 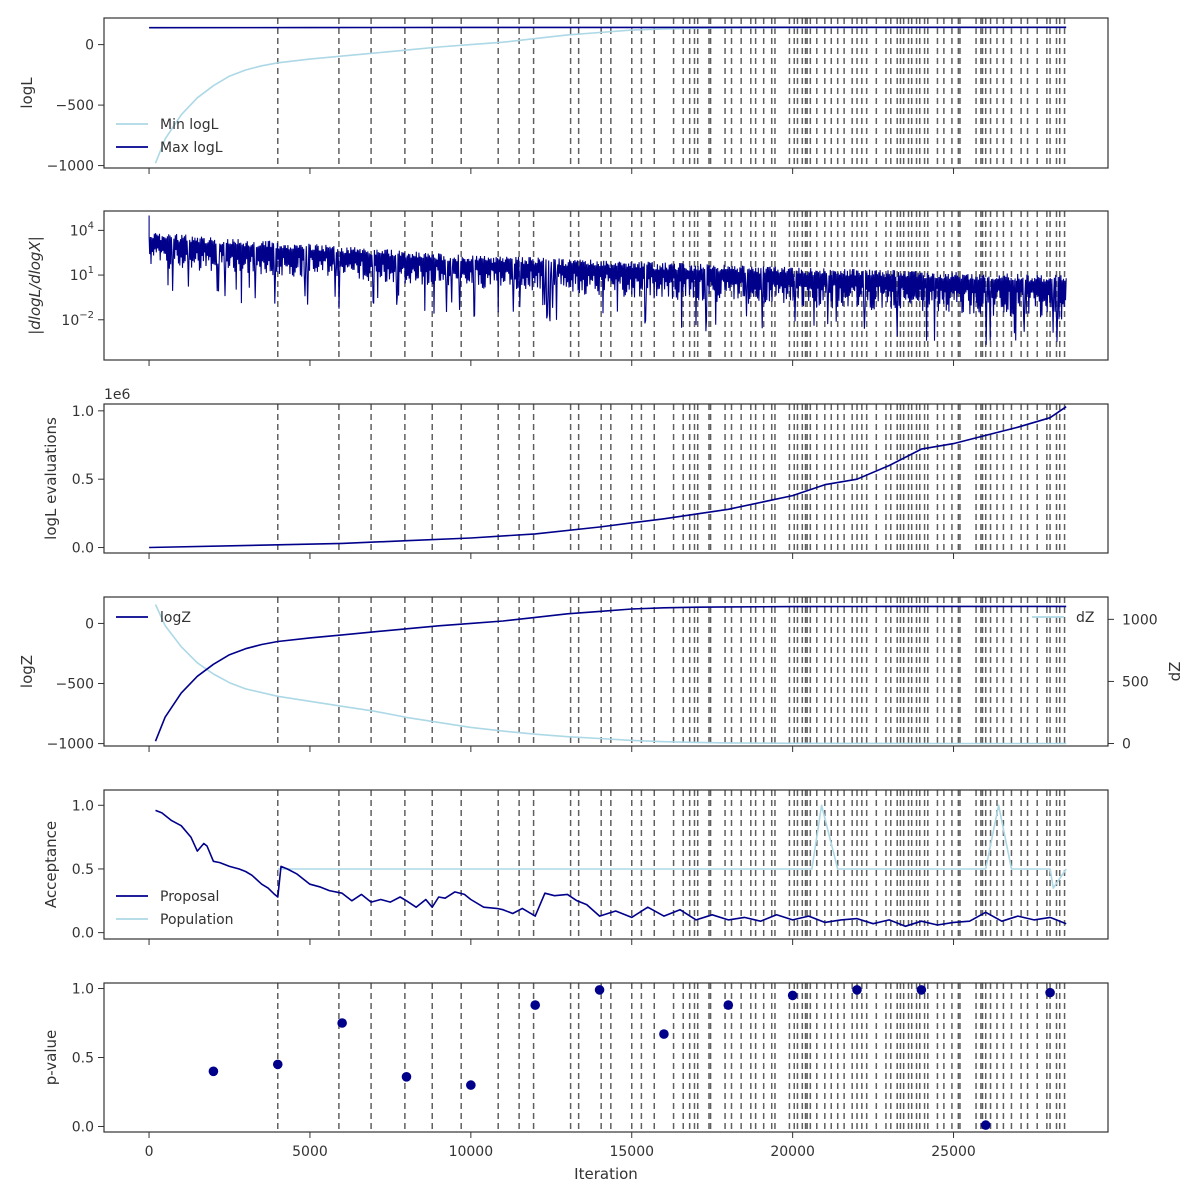 I want to click on y-axis-label: p-value, so click(x=51, y=1058).